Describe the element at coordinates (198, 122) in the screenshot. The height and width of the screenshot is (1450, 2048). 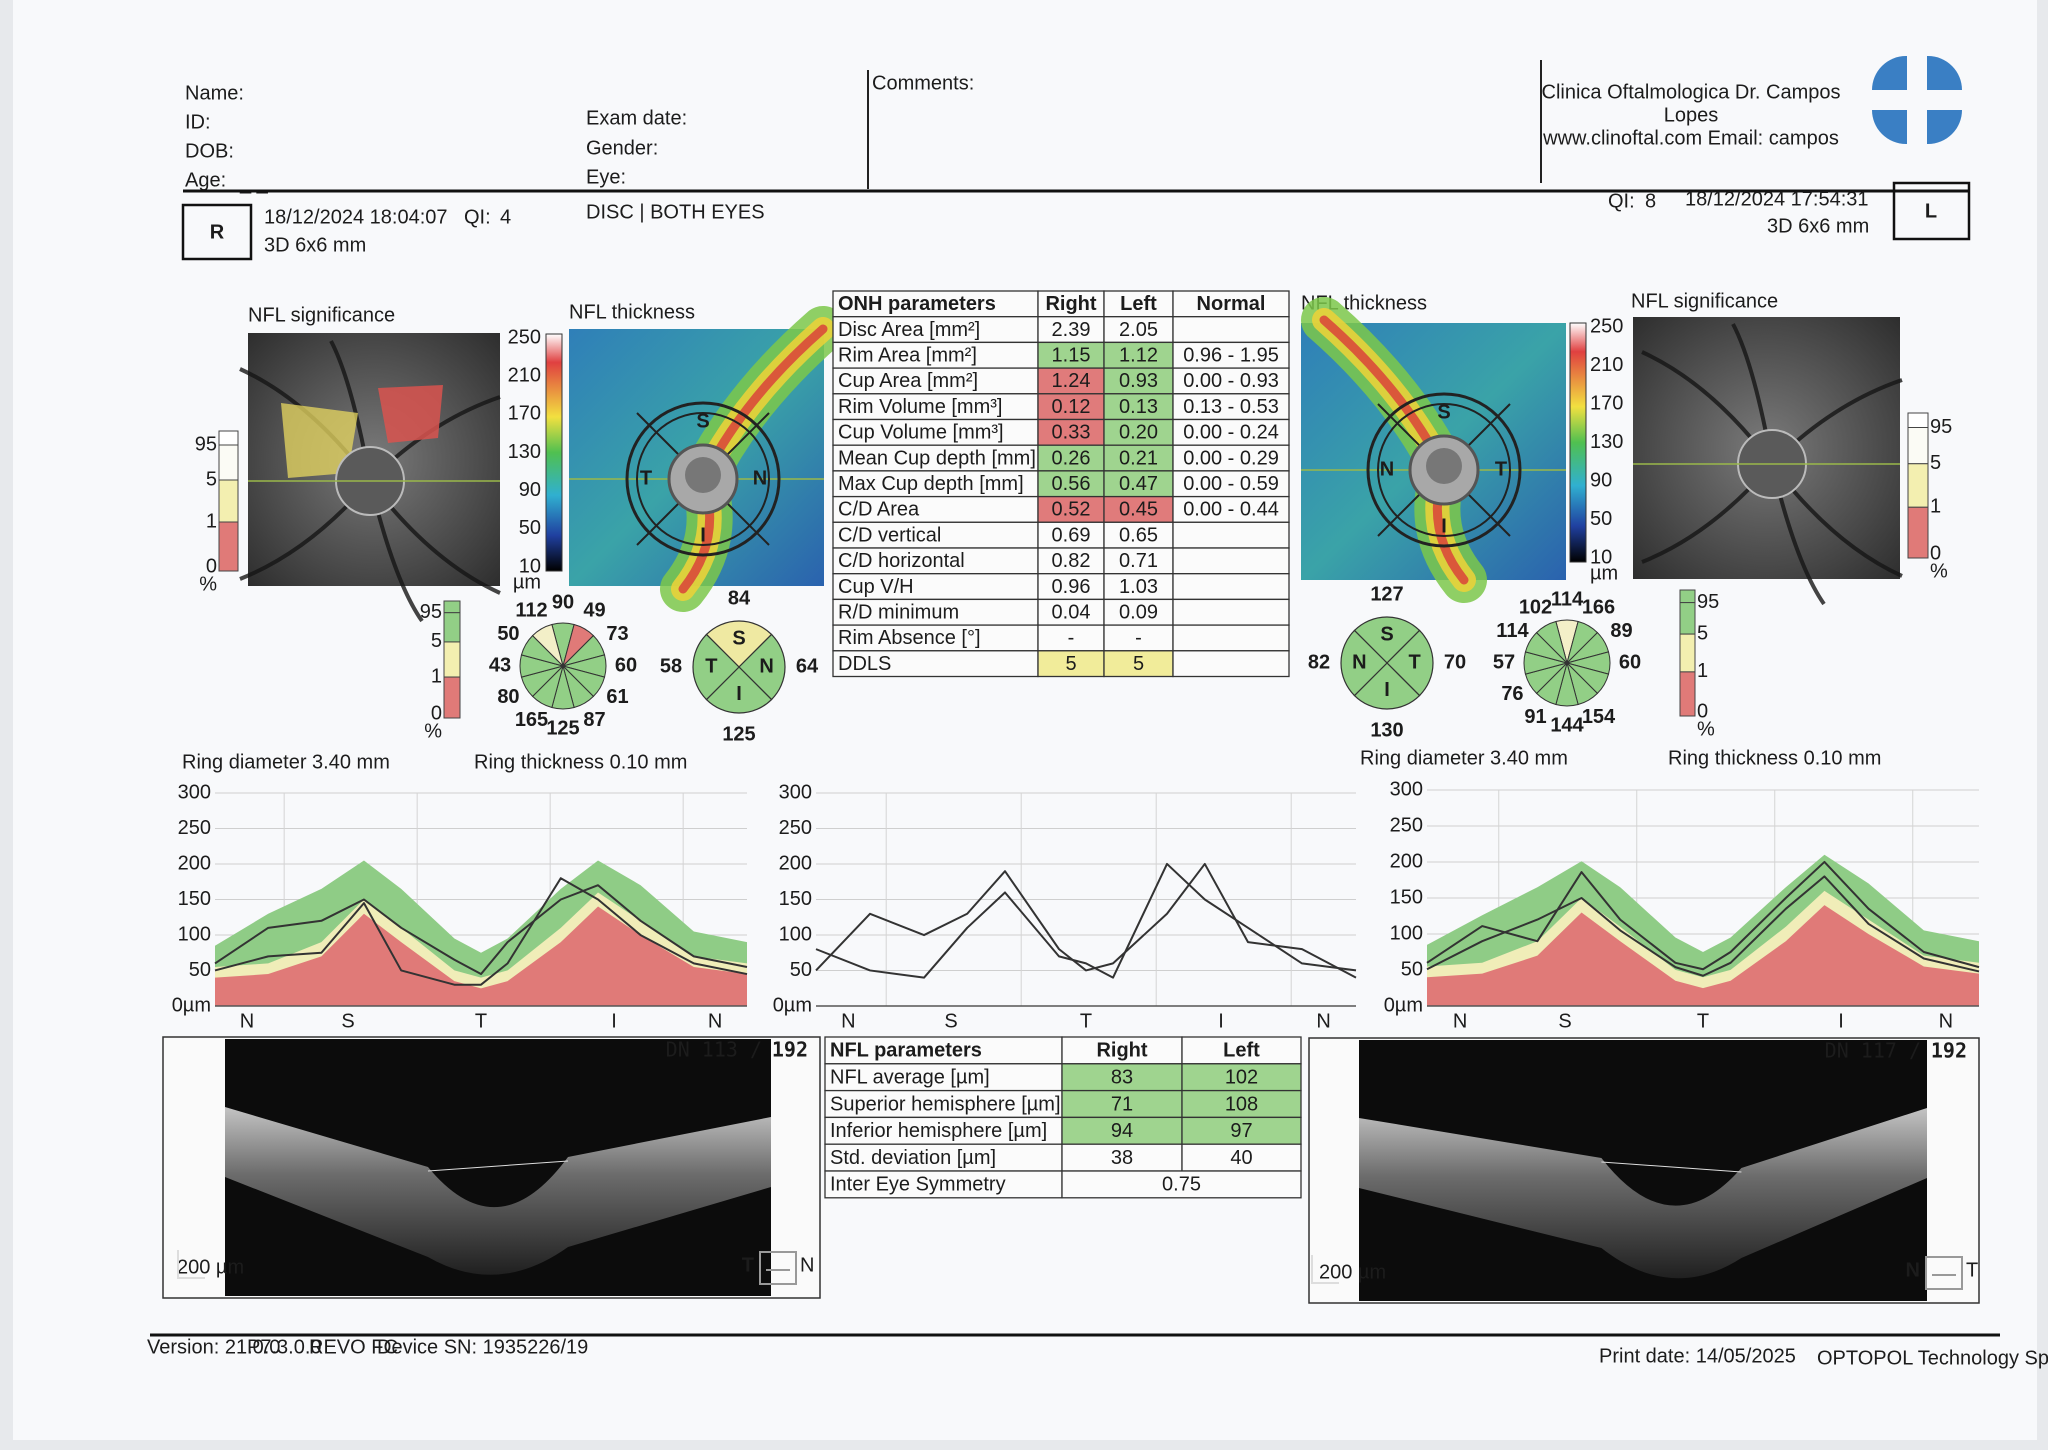
I see `id-label: ID:` at that location.